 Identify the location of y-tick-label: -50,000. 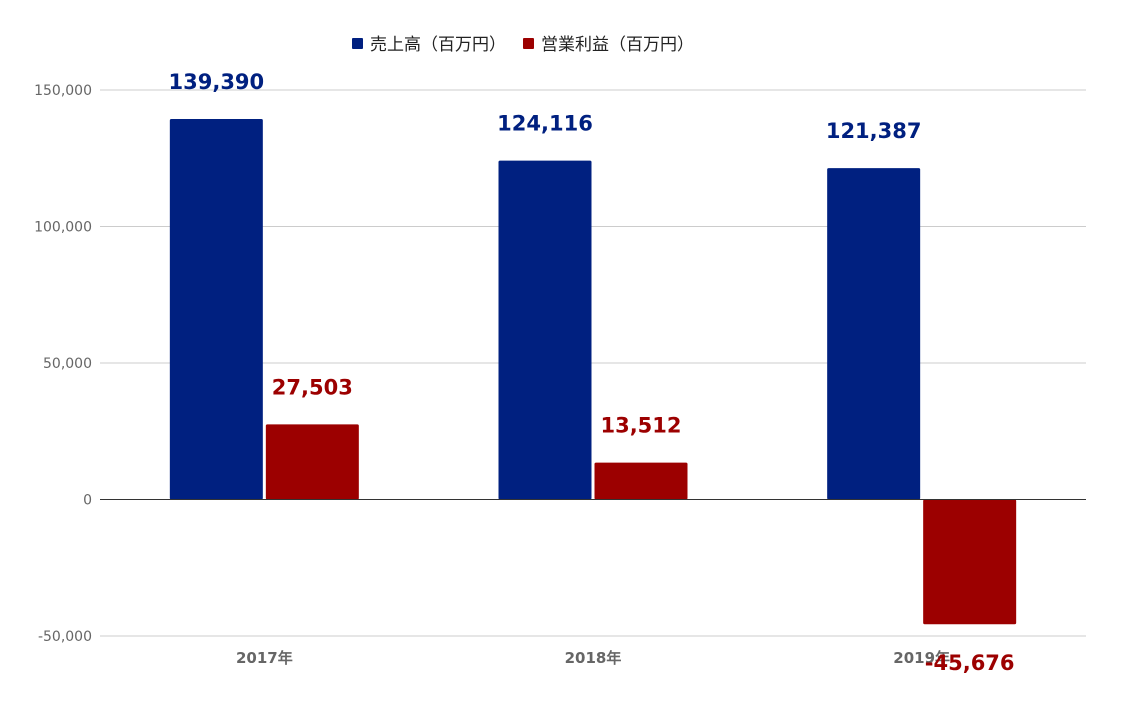
(65, 637).